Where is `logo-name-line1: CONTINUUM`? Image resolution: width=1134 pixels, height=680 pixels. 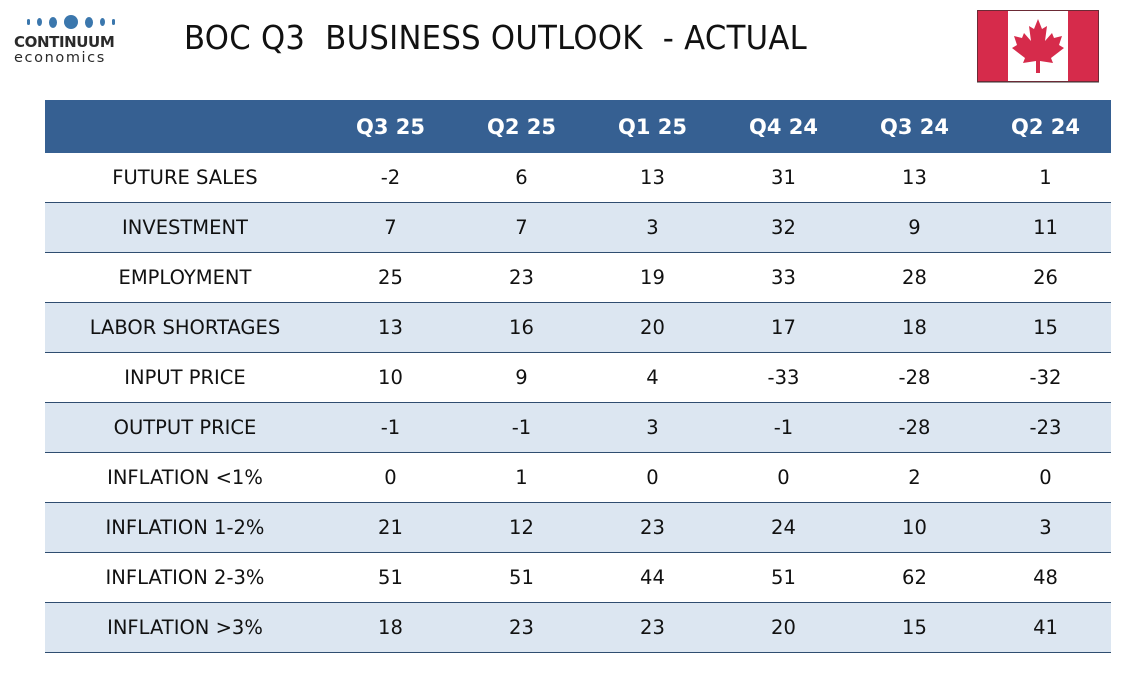 logo-name-line1: CONTINUUM is located at coordinates (64, 42).